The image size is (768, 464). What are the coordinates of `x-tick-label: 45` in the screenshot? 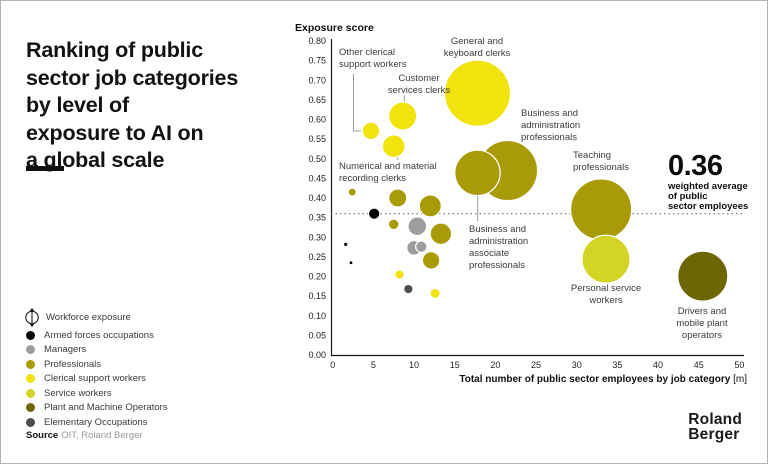 It's located at (699, 365).